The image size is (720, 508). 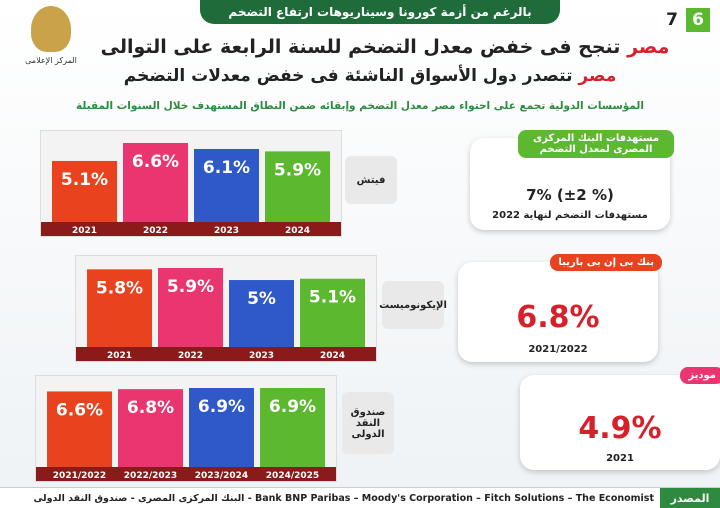 I want to click on value-label: 5%, so click(x=261, y=299).